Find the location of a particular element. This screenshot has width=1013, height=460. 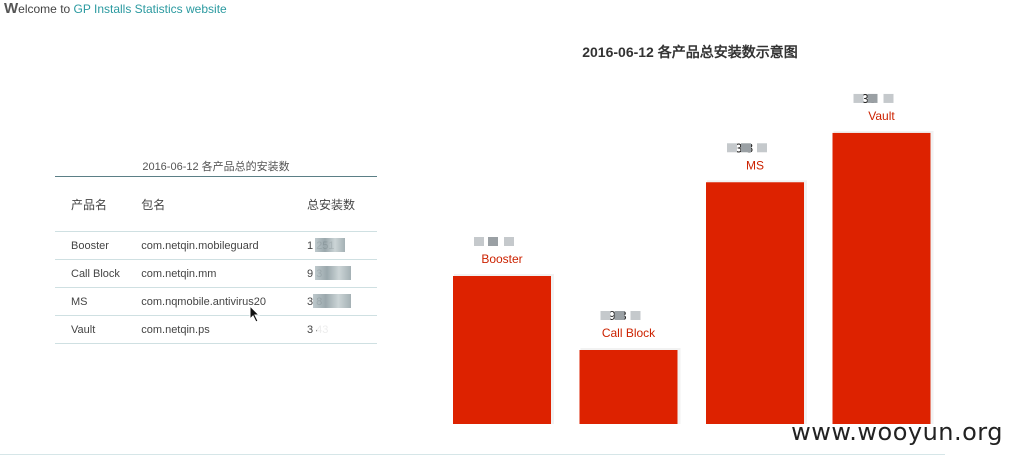

bar-call-block is located at coordinates (628, 387).